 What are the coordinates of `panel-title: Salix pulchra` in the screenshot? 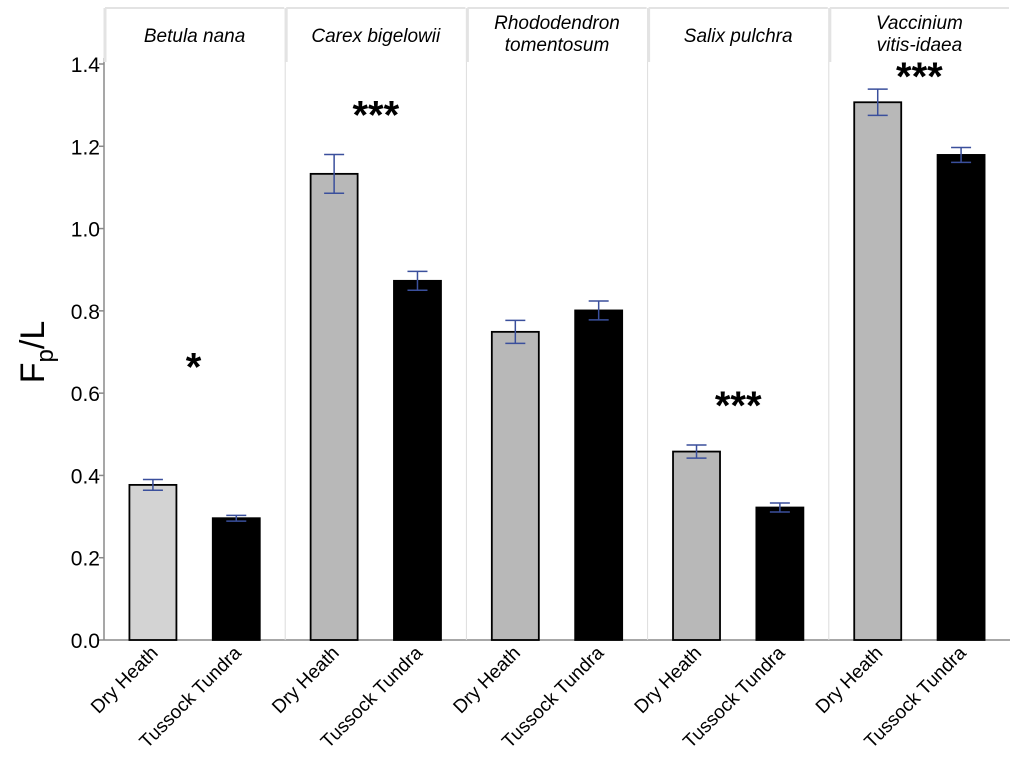 It's located at (738, 36).